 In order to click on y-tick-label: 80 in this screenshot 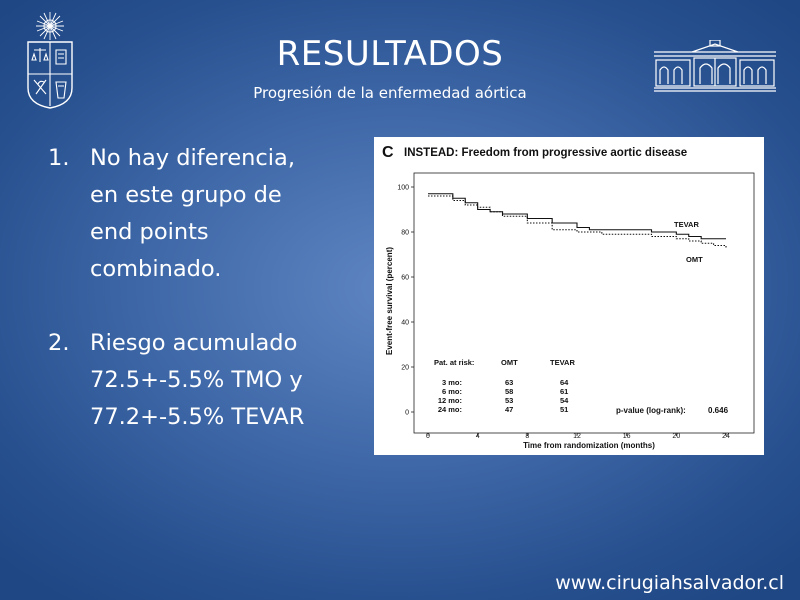, I will do `click(405, 233)`.